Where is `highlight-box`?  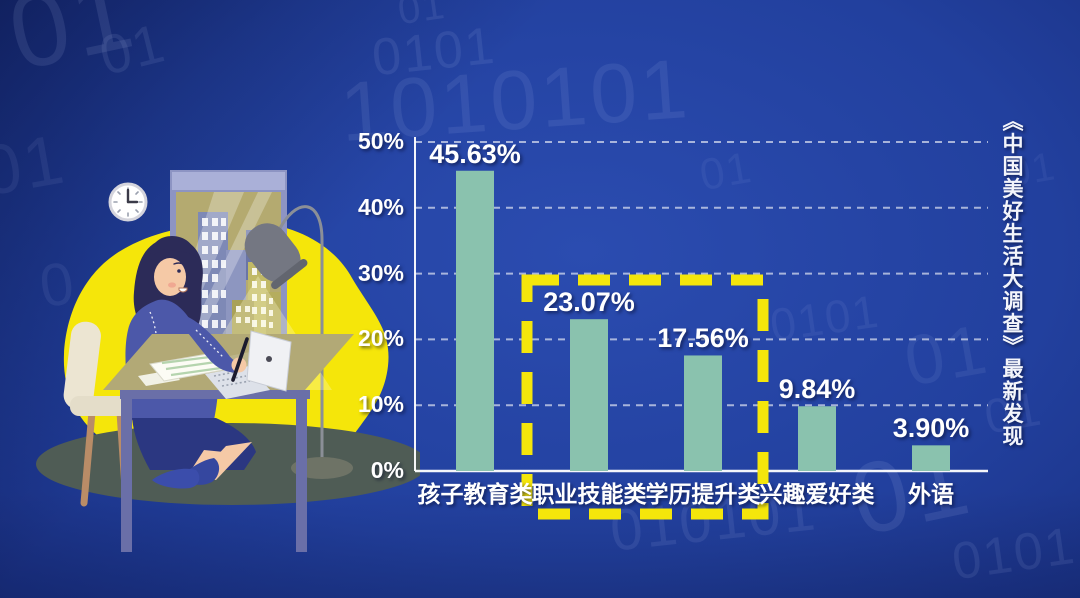
highlight-box is located at coordinates (645, 397).